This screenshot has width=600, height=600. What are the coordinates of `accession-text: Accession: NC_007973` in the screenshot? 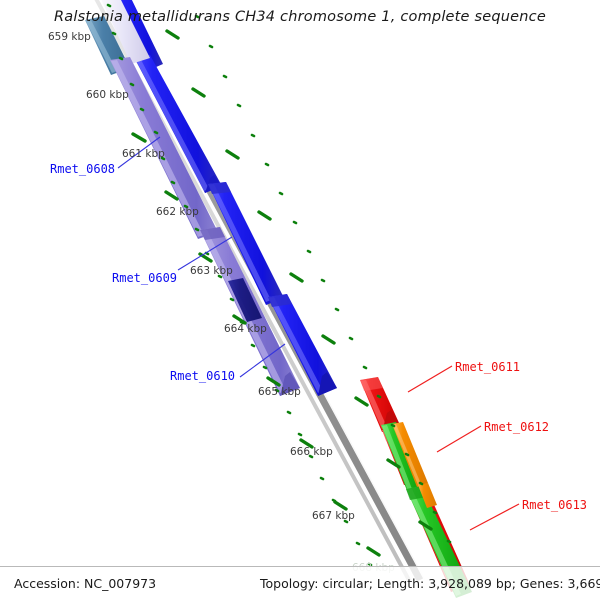 It's located at (85, 583).